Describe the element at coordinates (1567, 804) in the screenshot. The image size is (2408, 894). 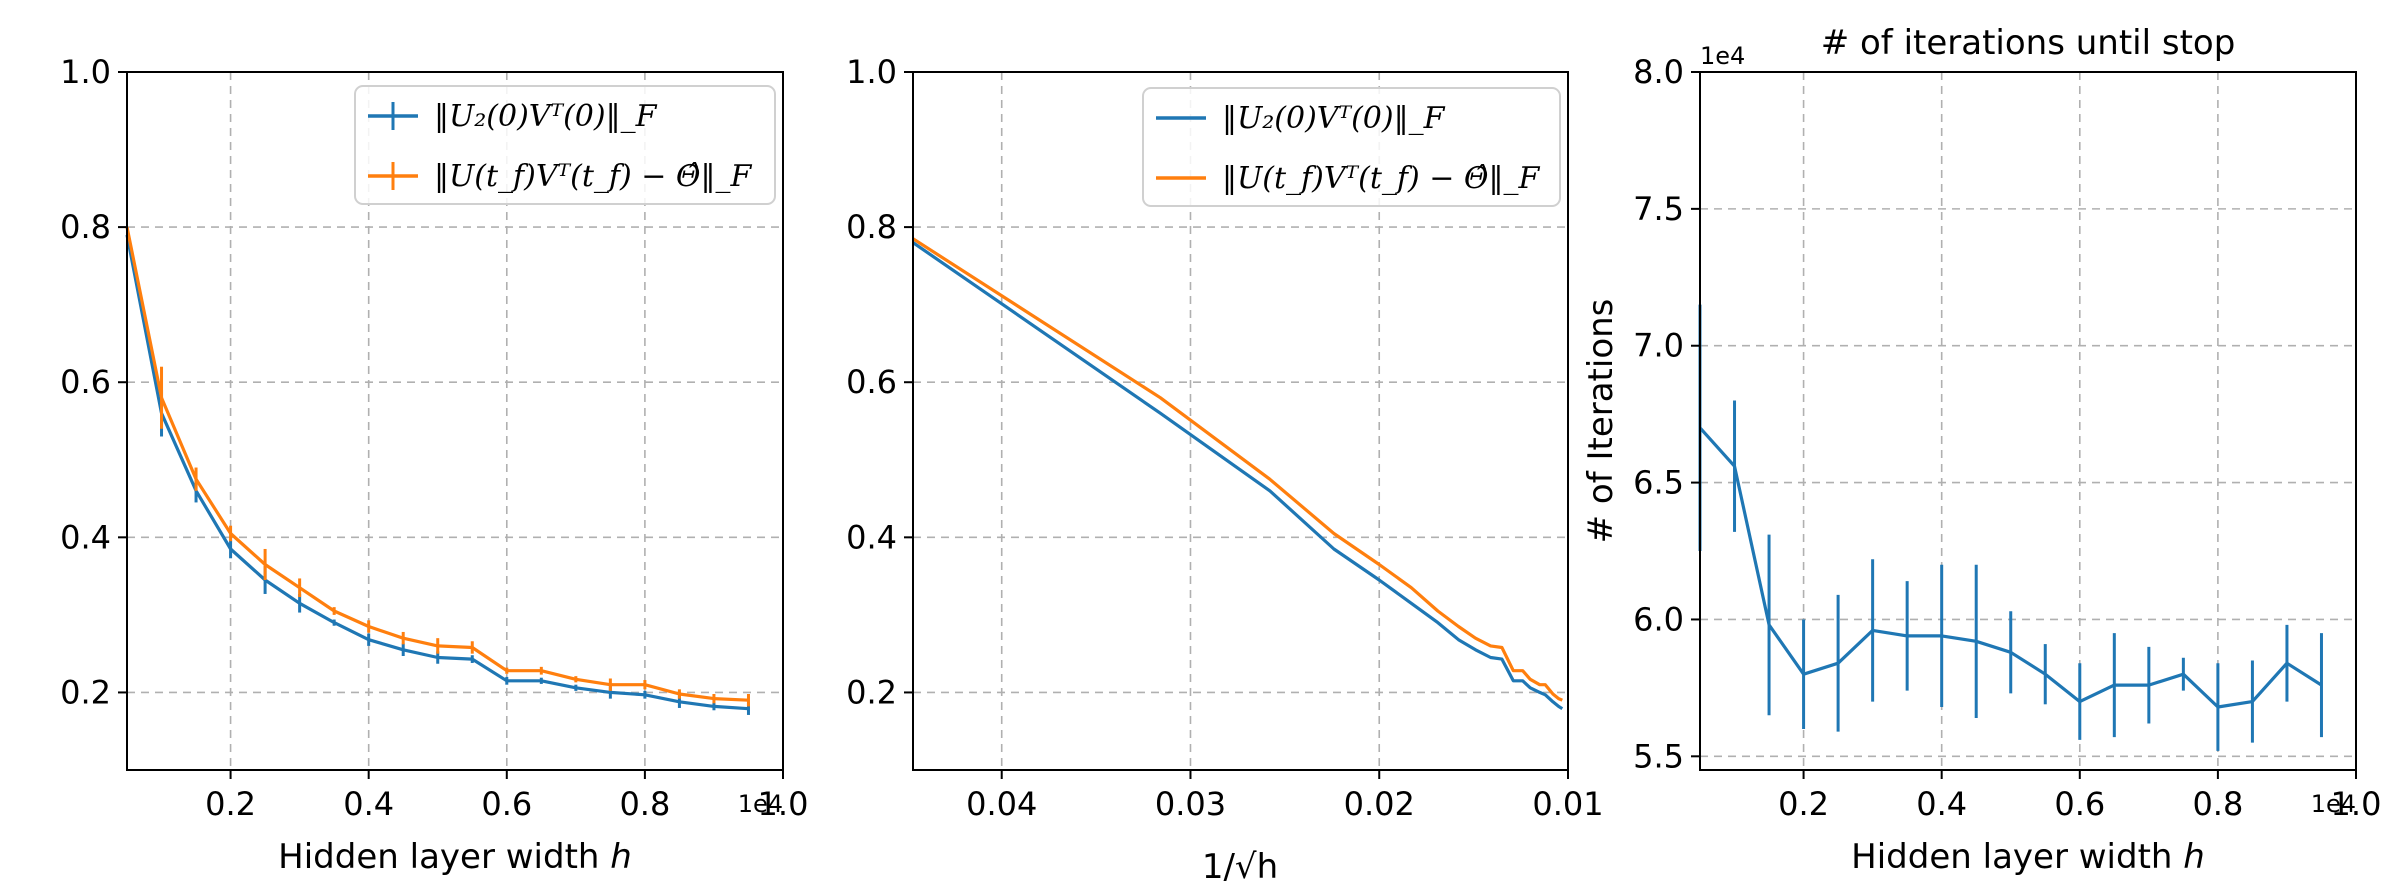
I see `x-tick-label: 0.01` at that location.